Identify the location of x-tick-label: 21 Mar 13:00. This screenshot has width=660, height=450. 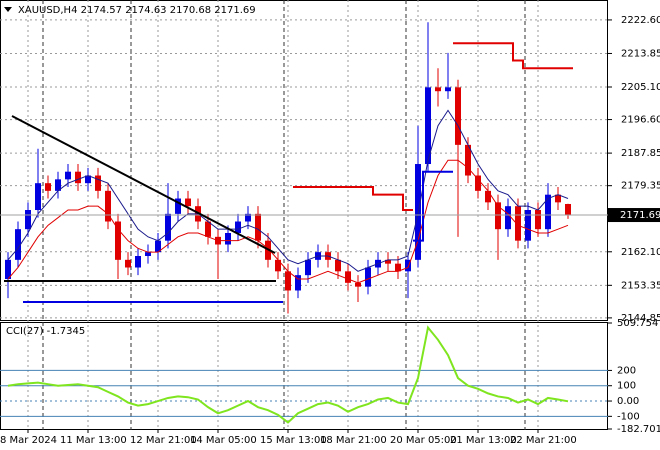
(483, 440).